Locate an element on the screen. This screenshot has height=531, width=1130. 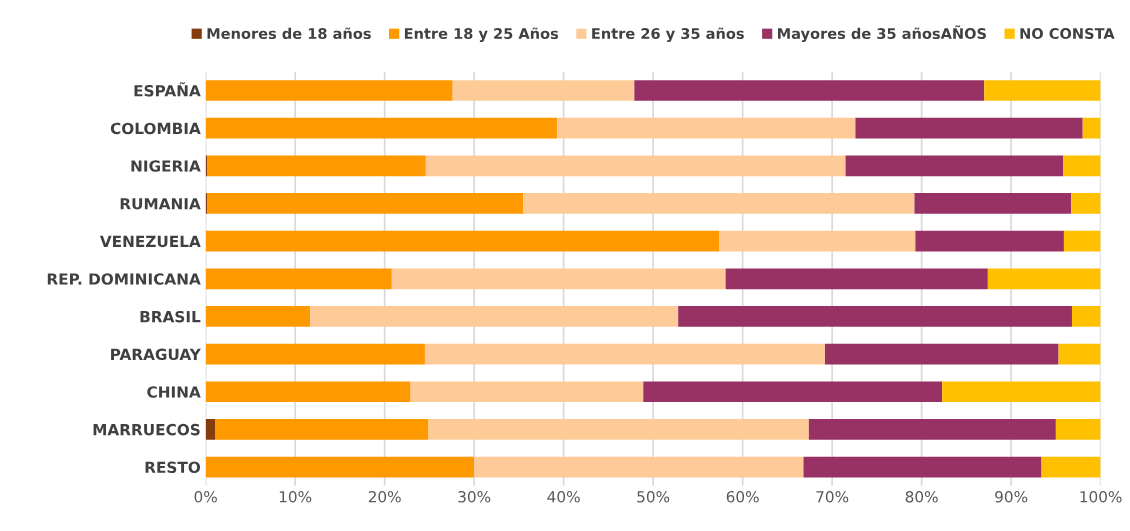
x-tick-label: 100% is located at coordinates (1101, 497).